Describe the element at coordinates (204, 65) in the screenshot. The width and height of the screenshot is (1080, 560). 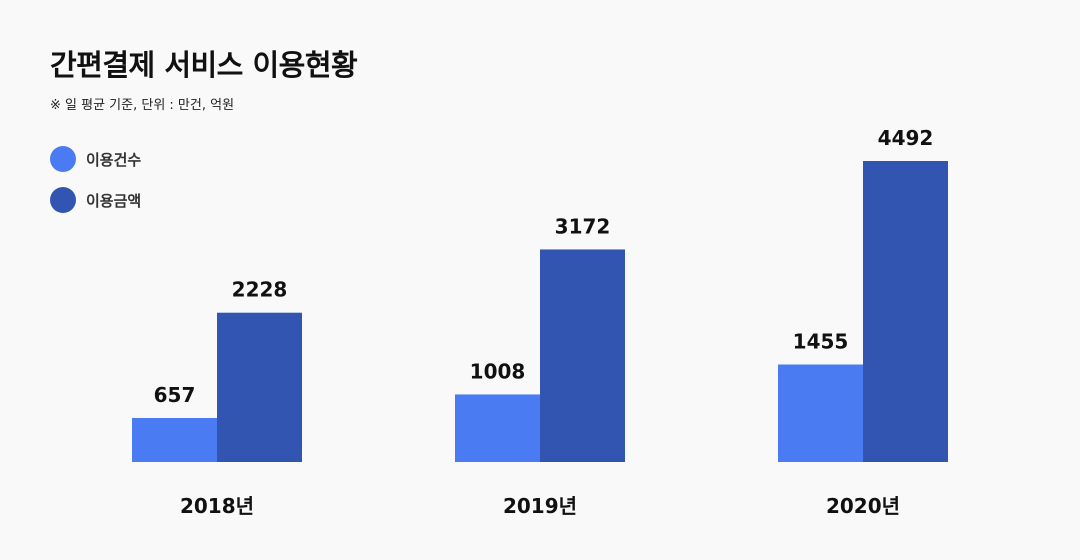
I see `chart-title: 간편결제 서비스 이용현황` at that location.